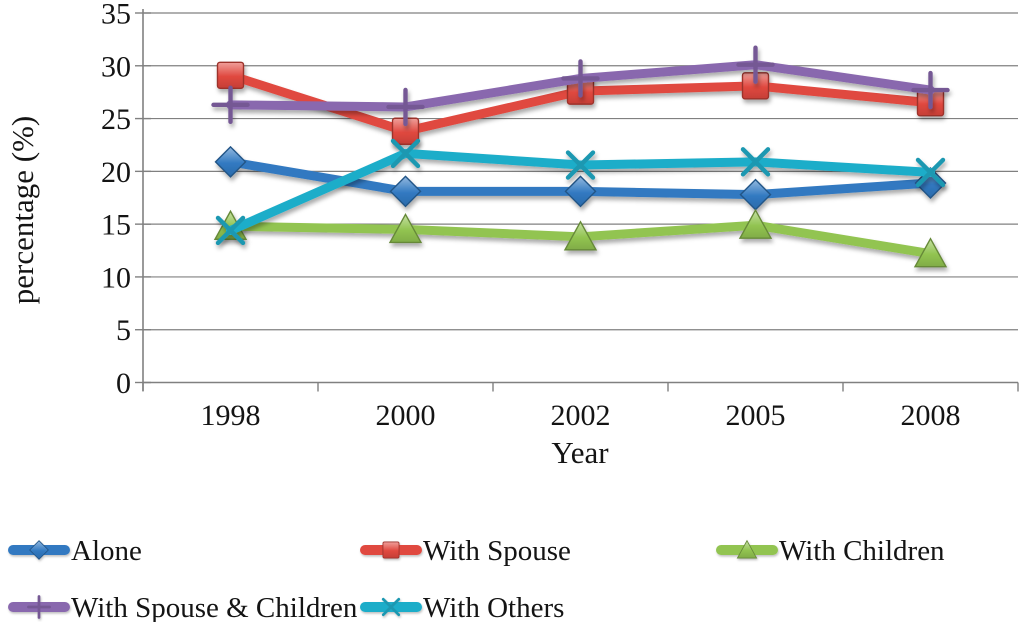 This screenshot has width=1024, height=622. What do you see at coordinates (497, 551) in the screenshot?
I see `legend-label-with-spouse: With Spouse` at bounding box center [497, 551].